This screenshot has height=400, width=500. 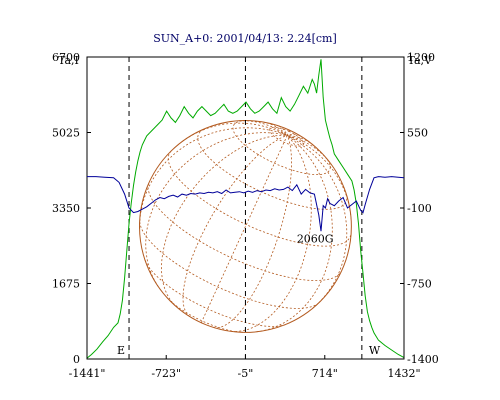 What do you see at coordinates (325, 373) in the screenshot?
I see `x-tick-label: 714"` at bounding box center [325, 373].